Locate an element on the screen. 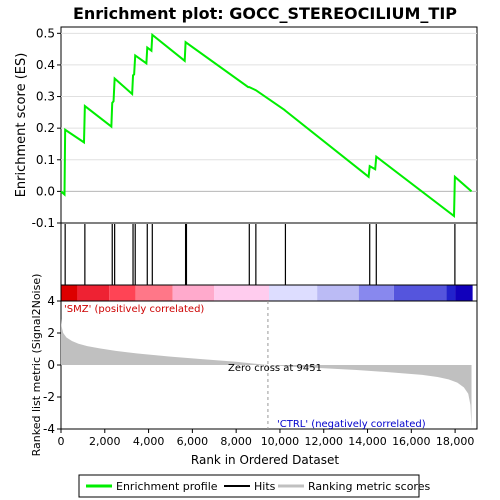  metric-y-tick-label: 0 is located at coordinates (51, 365).